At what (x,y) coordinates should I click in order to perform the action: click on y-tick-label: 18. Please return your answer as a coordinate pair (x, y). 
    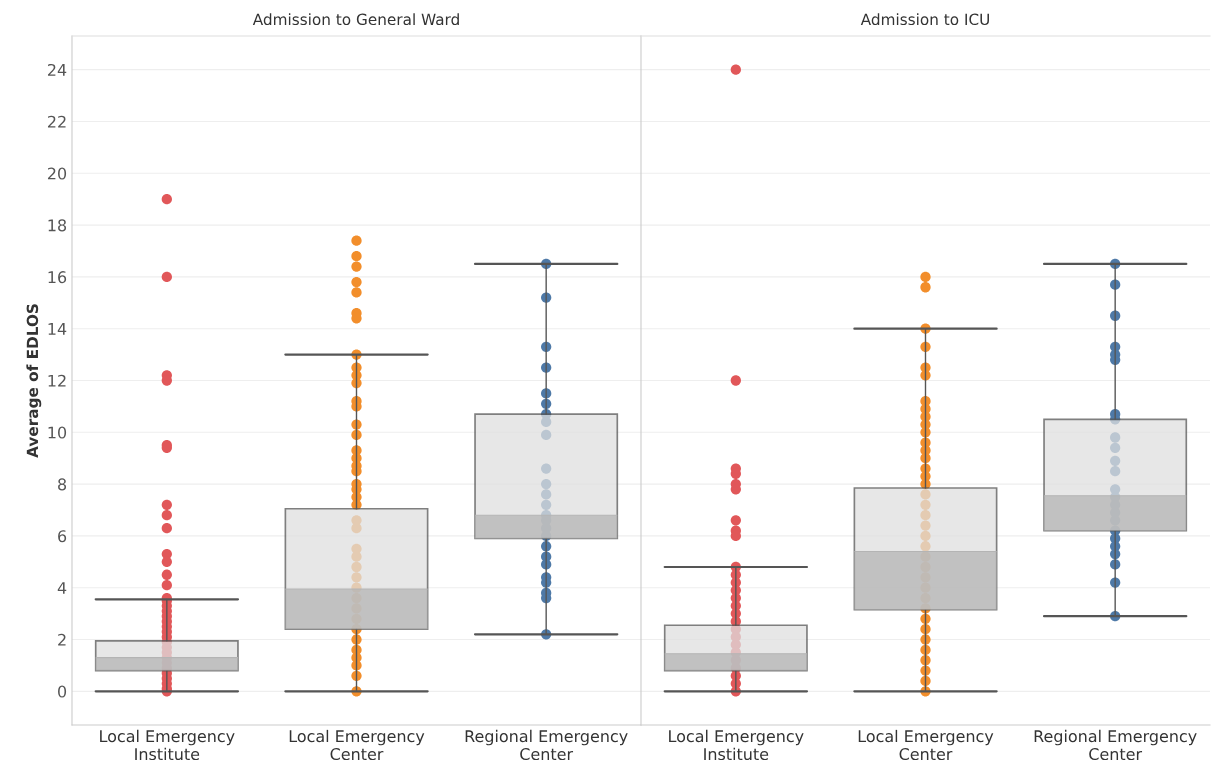
    Looking at the image, I should click on (57, 225).